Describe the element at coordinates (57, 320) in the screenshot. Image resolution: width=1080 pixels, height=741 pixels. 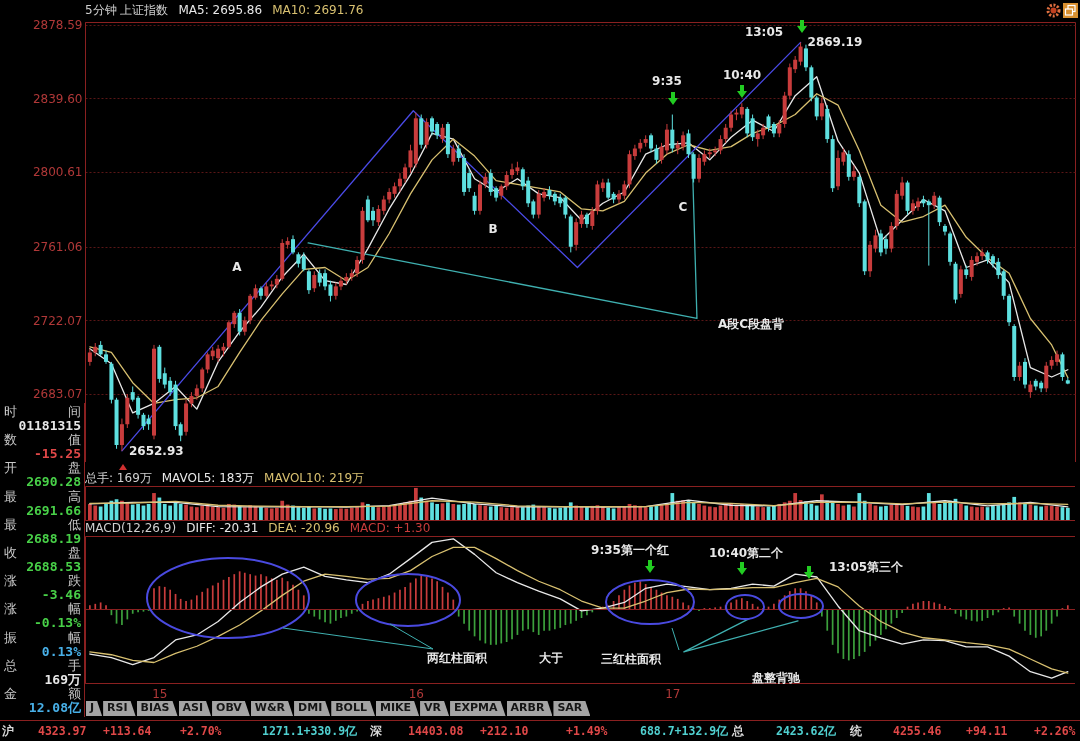
I see `y-tick-label: 2722.07` at that location.